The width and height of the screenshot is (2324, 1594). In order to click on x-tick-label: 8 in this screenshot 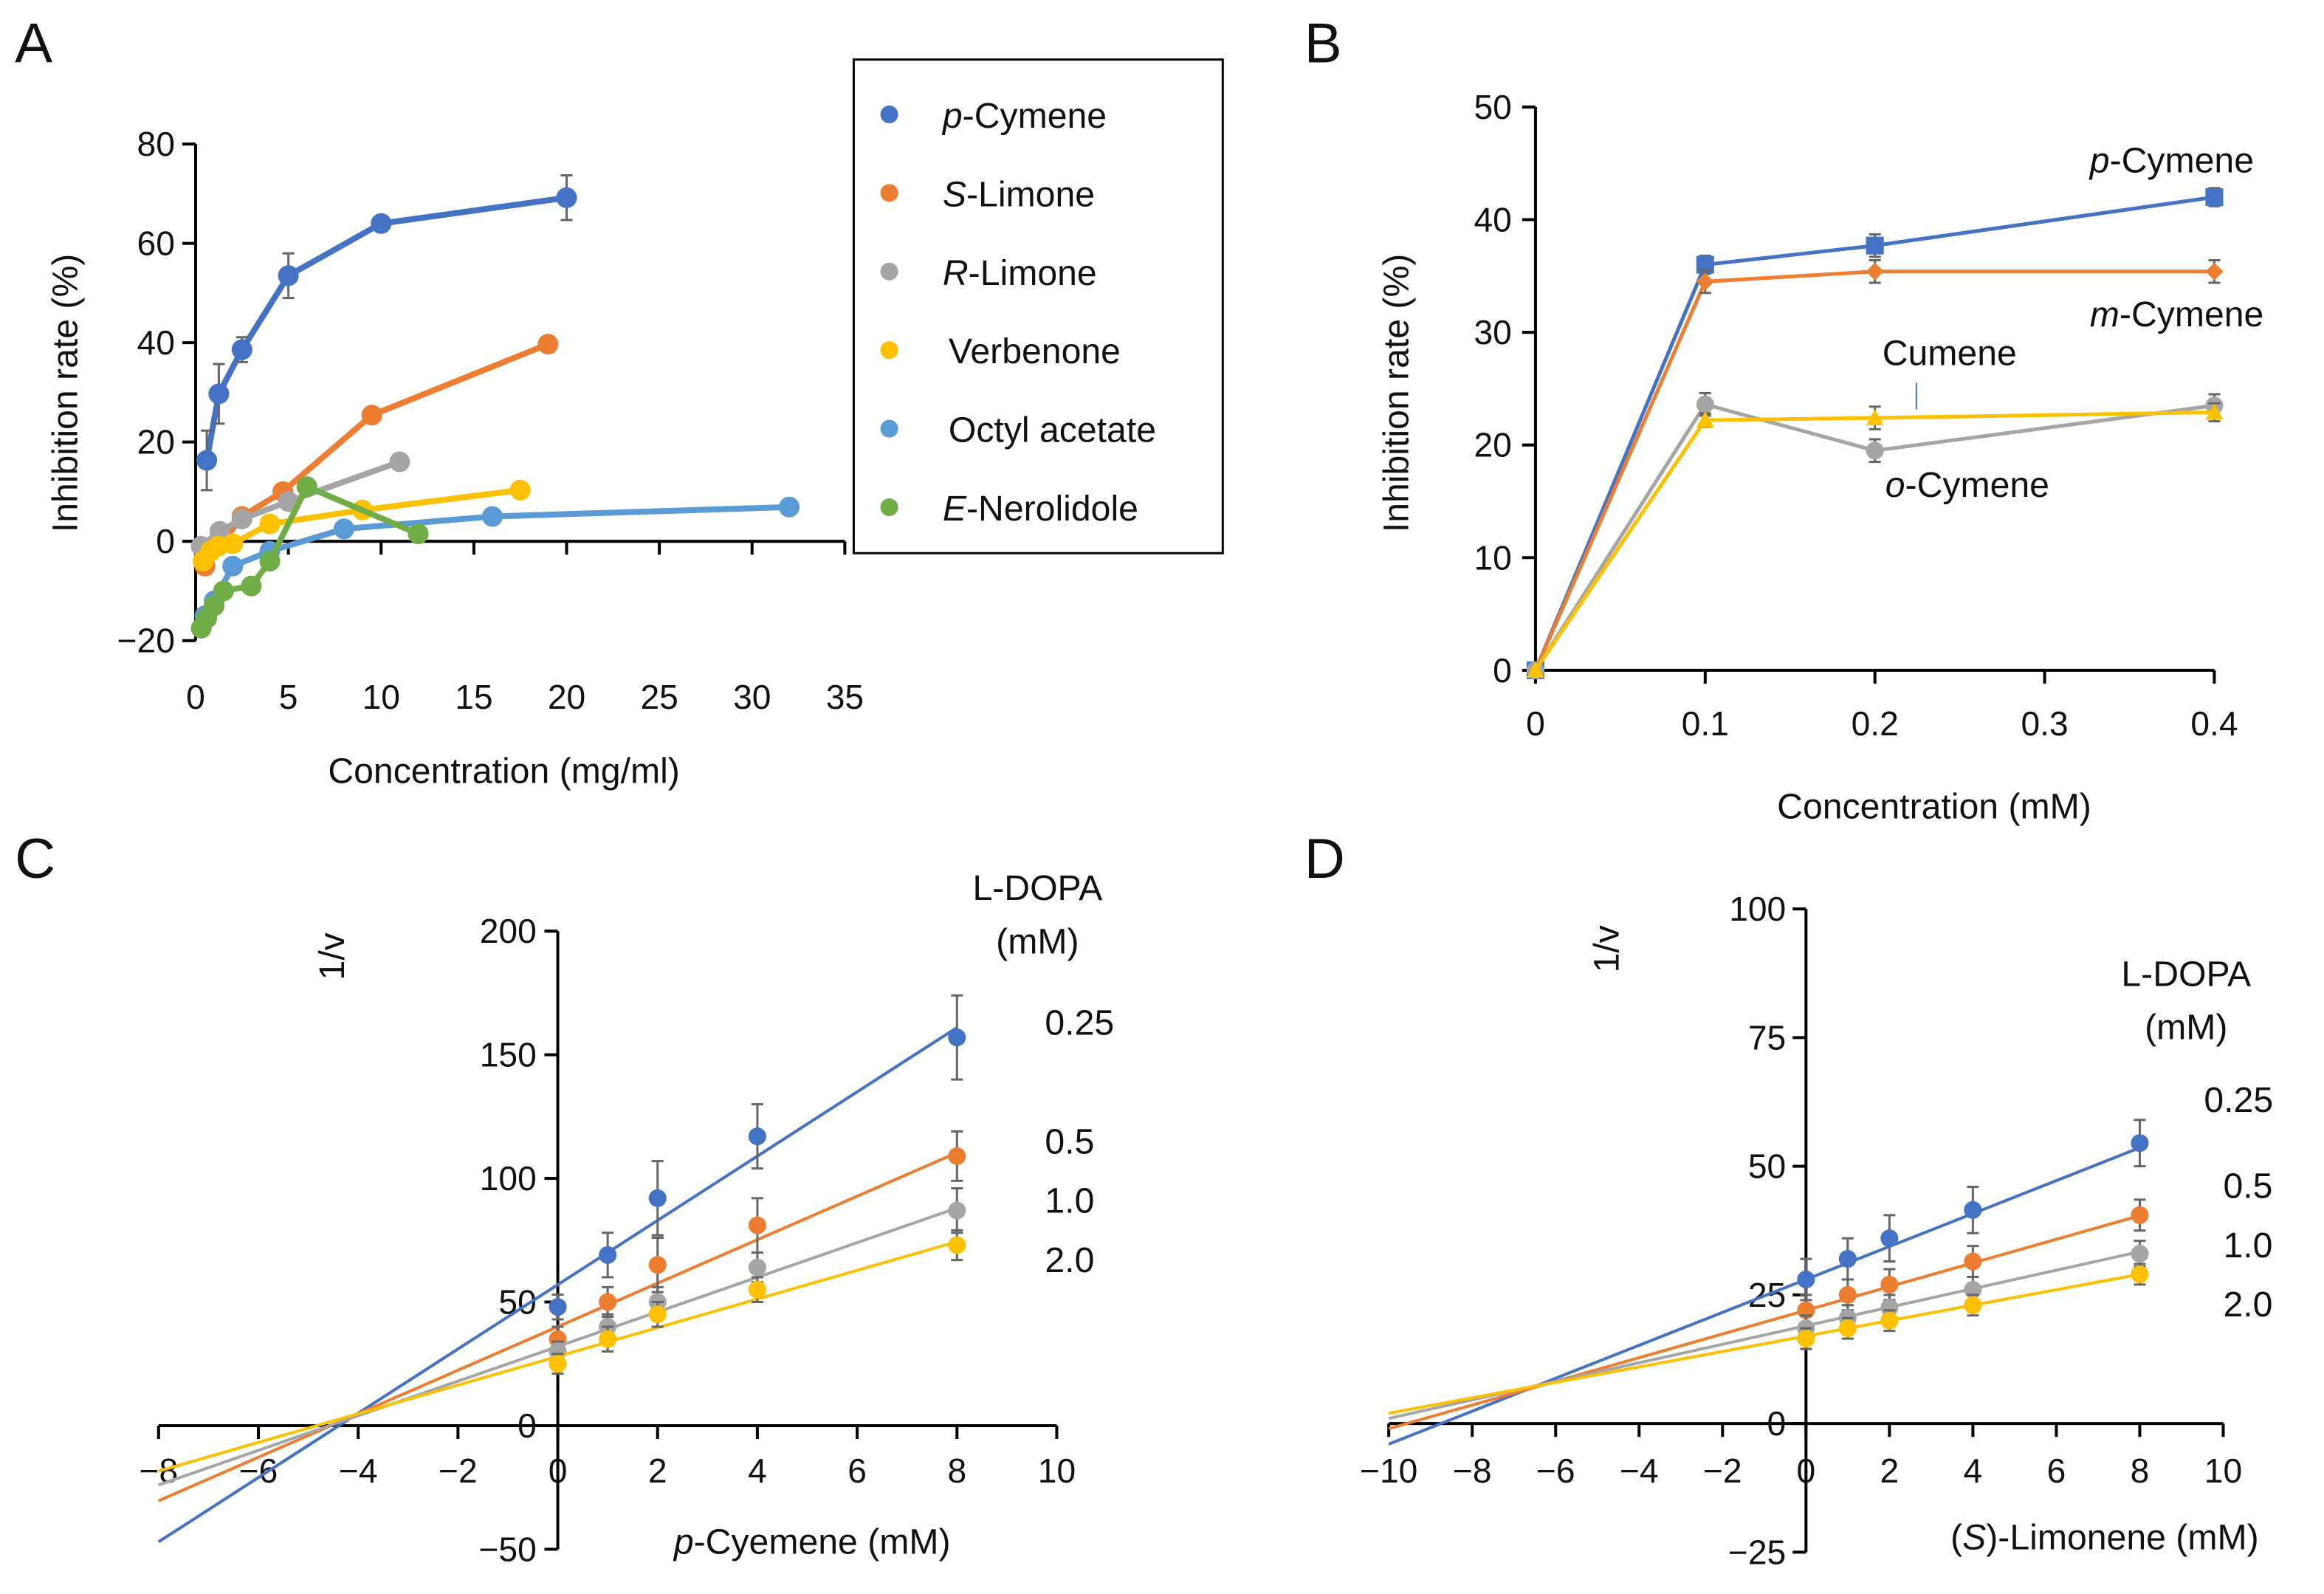, I will do `click(956, 1471)`.